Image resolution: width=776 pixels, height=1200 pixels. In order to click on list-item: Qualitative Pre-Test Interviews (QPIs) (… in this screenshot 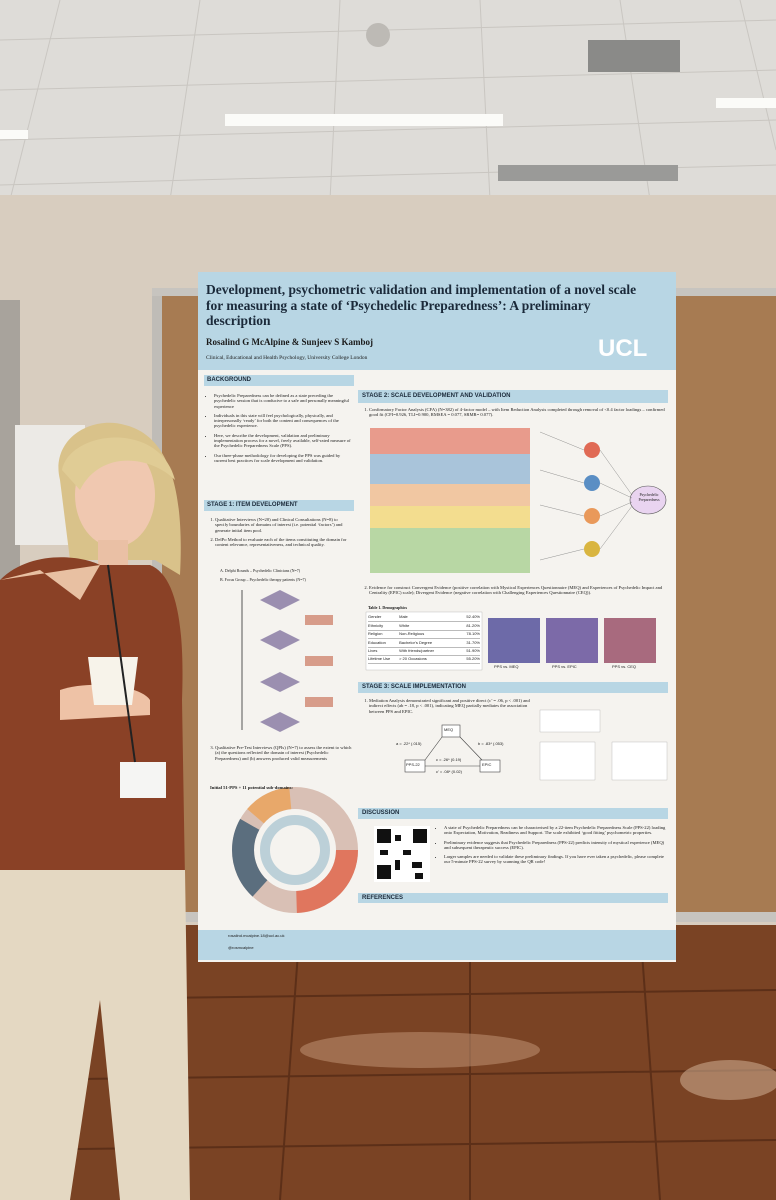, I will do `click(283, 753)`.